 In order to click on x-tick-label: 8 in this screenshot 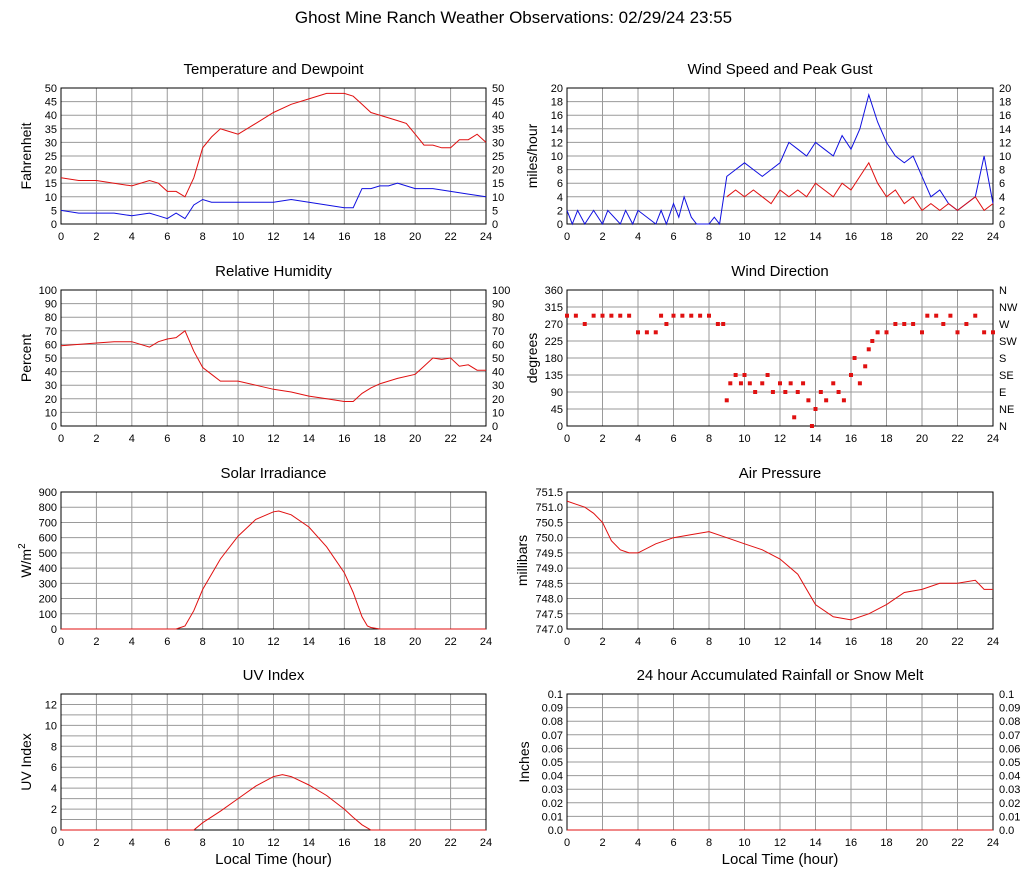, I will do `click(203, 843)`.